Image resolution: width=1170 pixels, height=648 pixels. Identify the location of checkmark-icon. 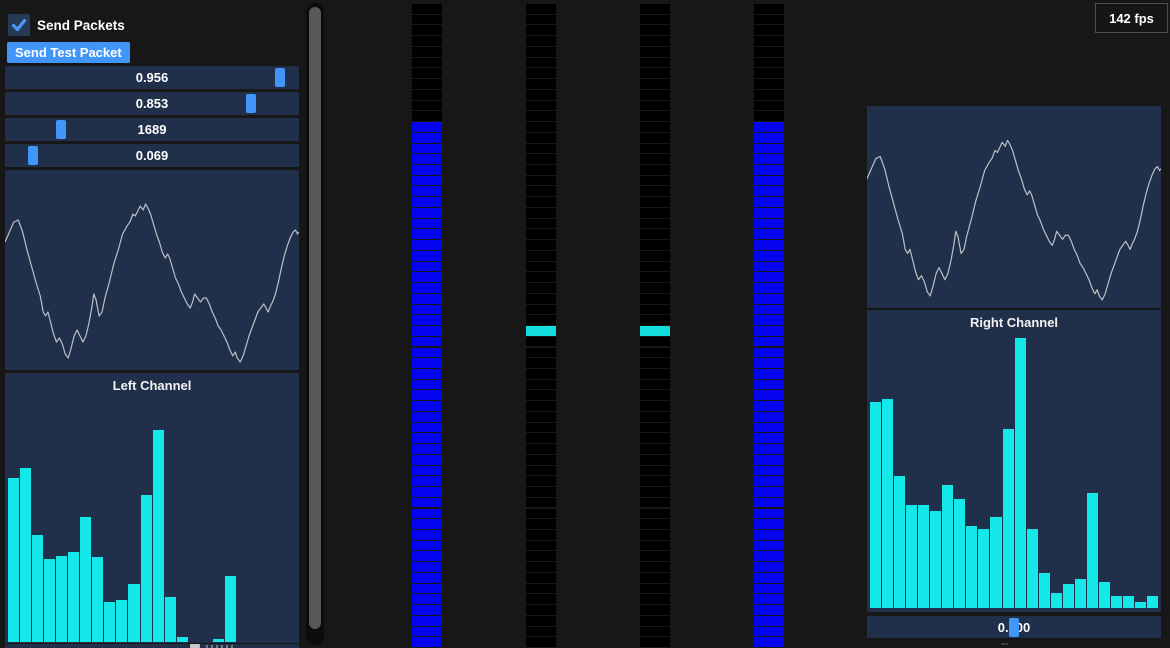
(19, 25).